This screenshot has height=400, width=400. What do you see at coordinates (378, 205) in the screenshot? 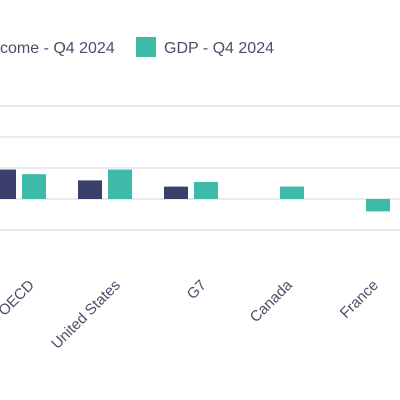
I see `bar-france-s2` at bounding box center [378, 205].